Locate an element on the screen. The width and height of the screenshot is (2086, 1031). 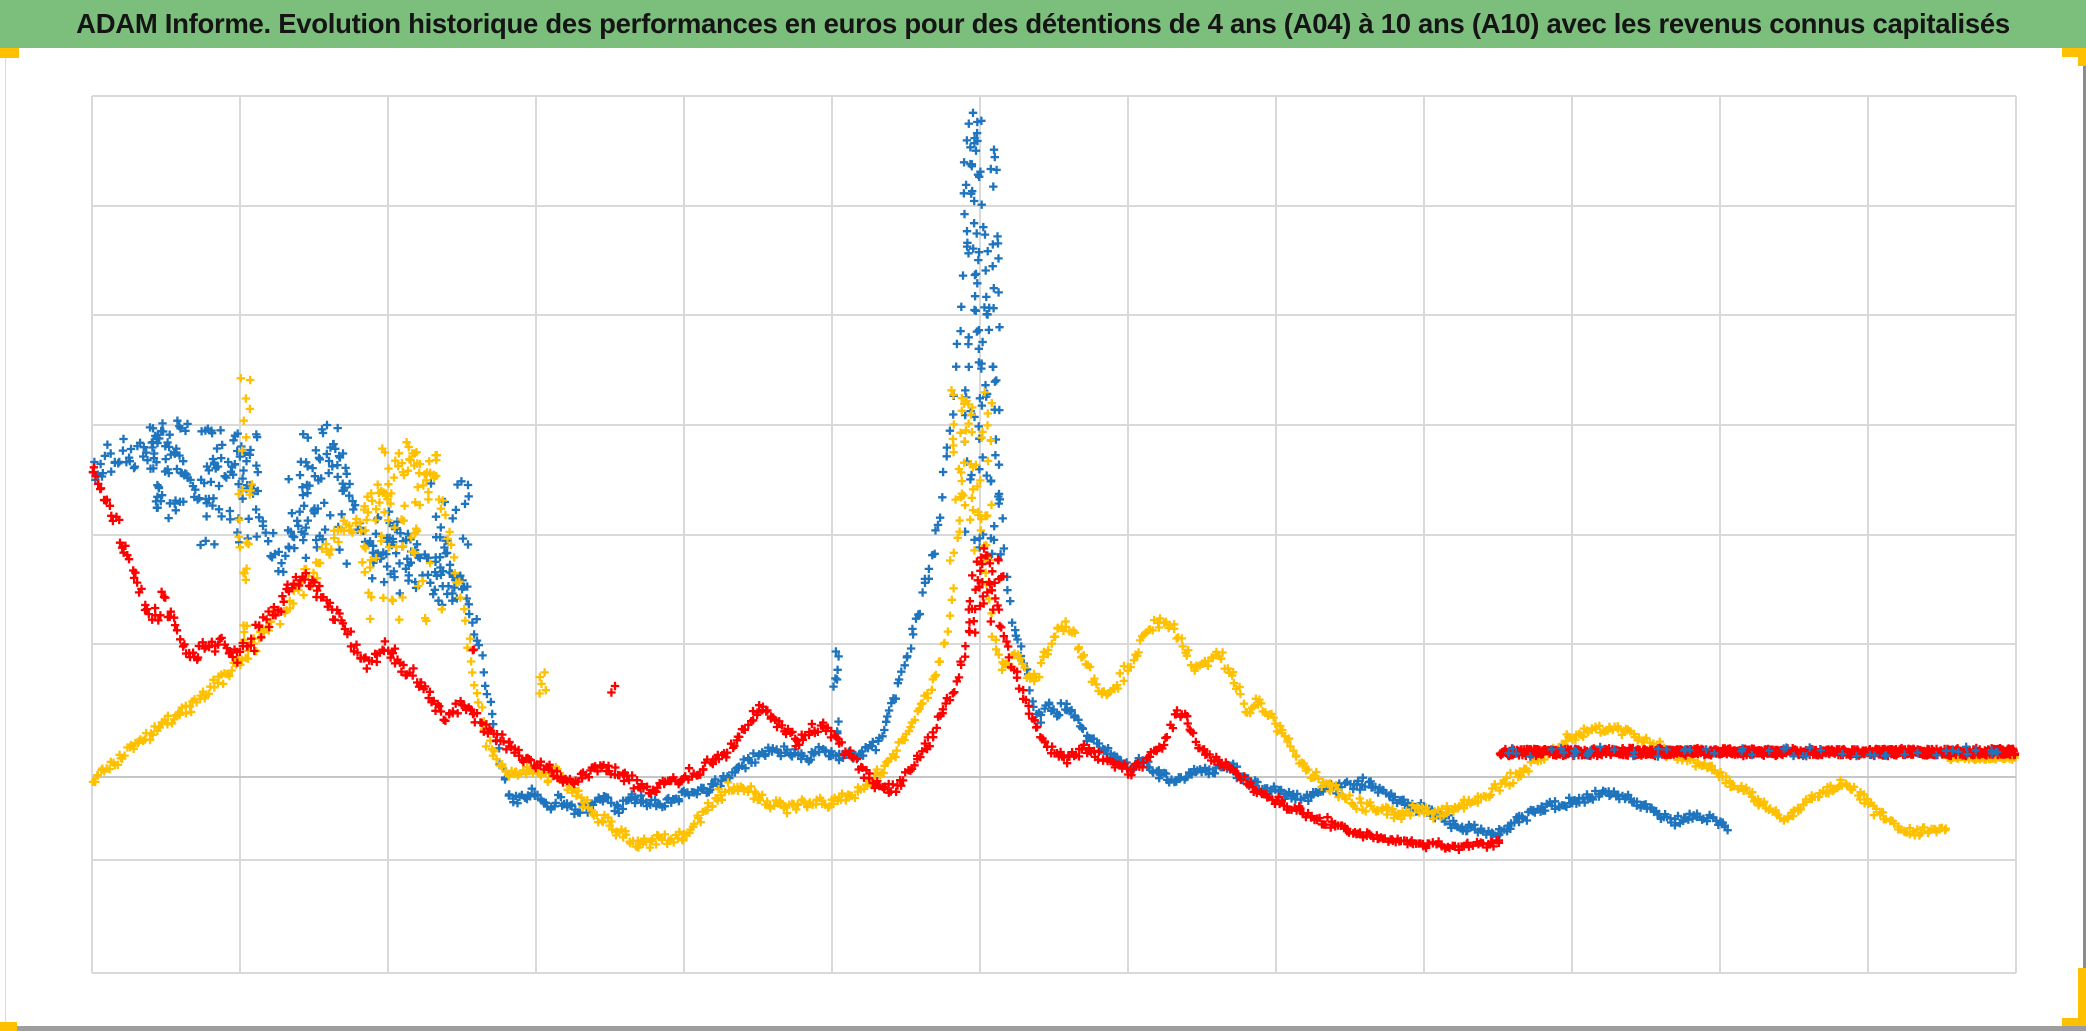
blue-specks-in-red-band-markers is located at coordinates (1753, 751).